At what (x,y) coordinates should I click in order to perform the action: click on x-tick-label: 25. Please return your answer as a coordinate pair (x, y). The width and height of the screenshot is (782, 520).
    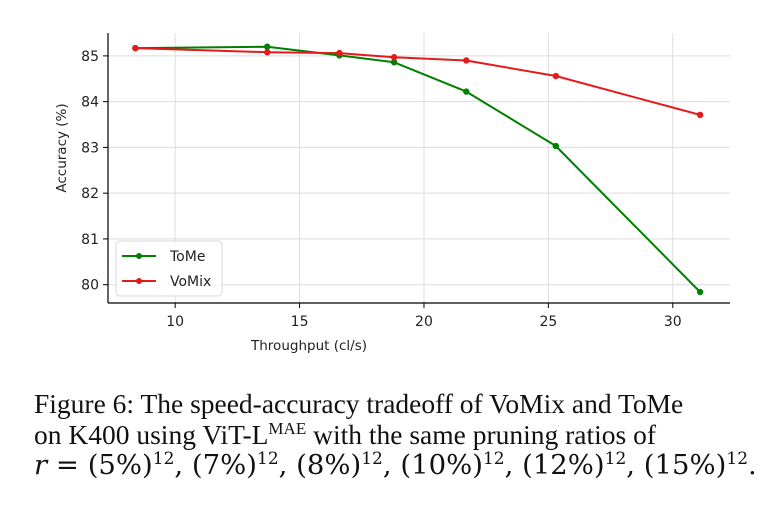
    Looking at the image, I should click on (548, 322).